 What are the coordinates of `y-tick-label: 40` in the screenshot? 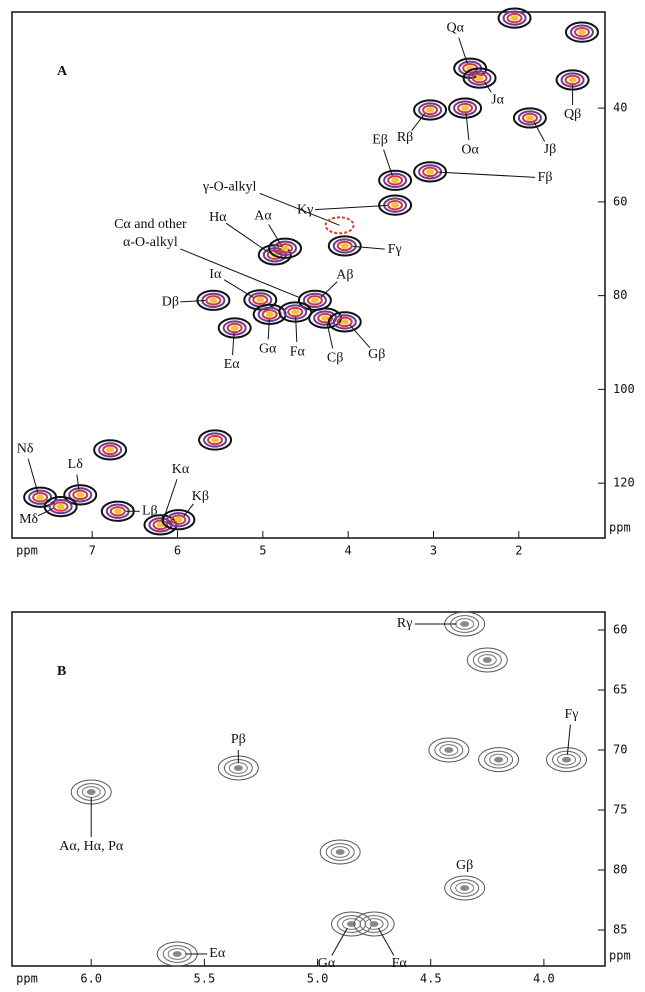 It's located at (620, 108).